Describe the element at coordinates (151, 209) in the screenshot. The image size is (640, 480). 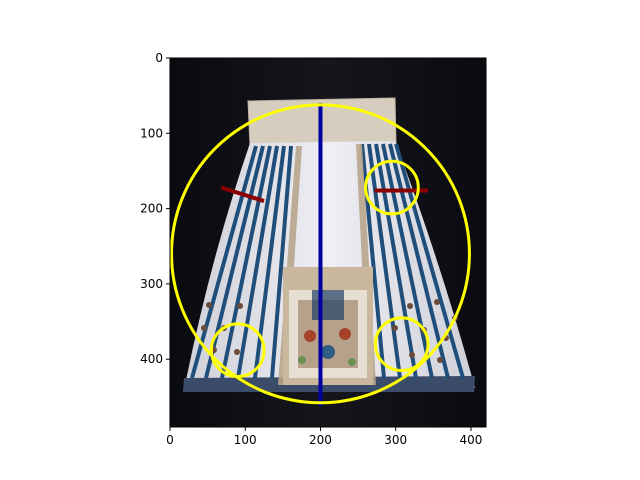
I see `y-tick-label: 200` at that location.